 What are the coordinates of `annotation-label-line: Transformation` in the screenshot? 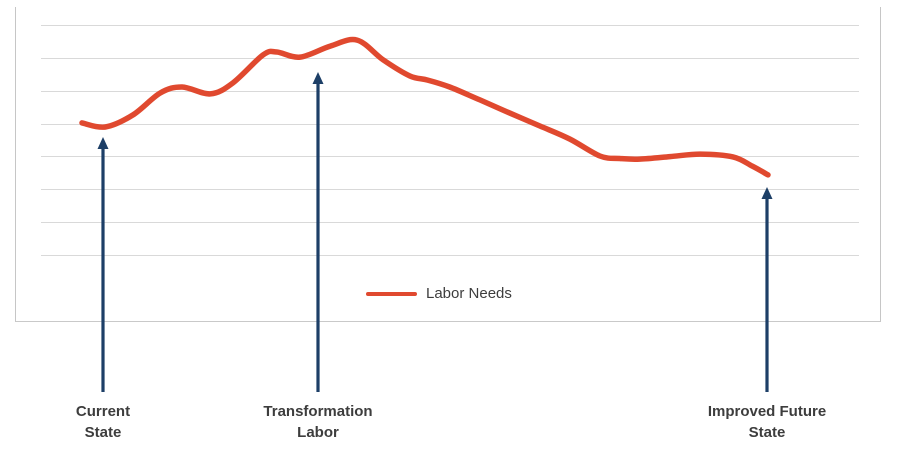 It's located at (318, 411).